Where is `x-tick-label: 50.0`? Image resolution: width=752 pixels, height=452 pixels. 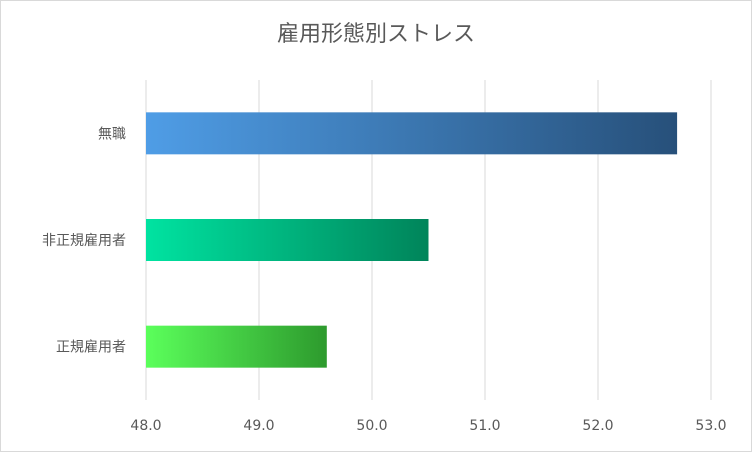
x-tick-label: 50.0 is located at coordinates (371, 426).